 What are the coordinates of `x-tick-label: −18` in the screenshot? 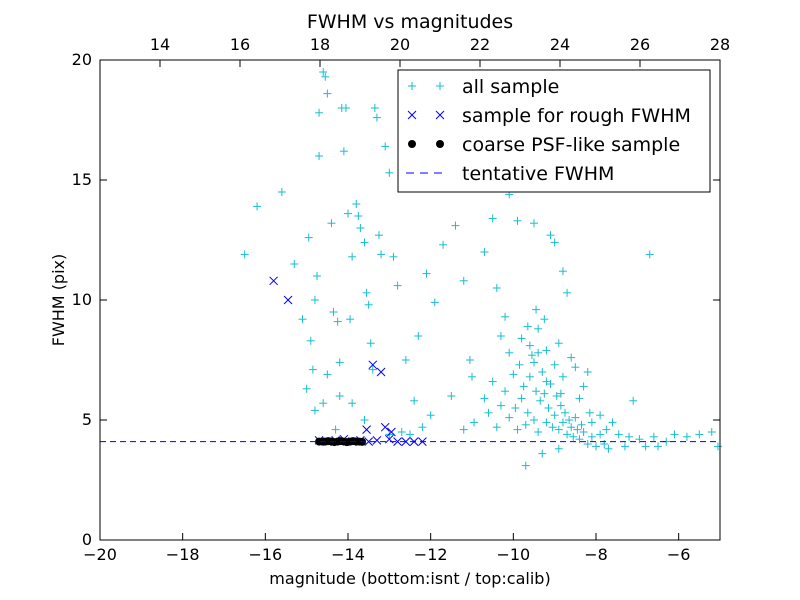 It's located at (183, 554).